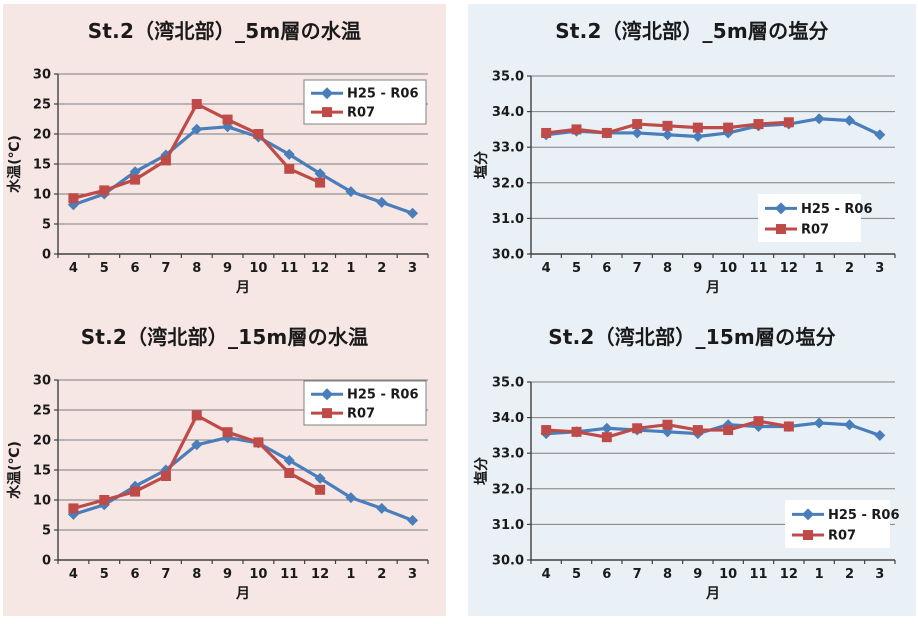 This screenshot has height=624, width=918. What do you see at coordinates (224, 31) in the screenshot?
I see `chart-title-temp-5m: St.2（湾北部）_5m層の水温` at bounding box center [224, 31].